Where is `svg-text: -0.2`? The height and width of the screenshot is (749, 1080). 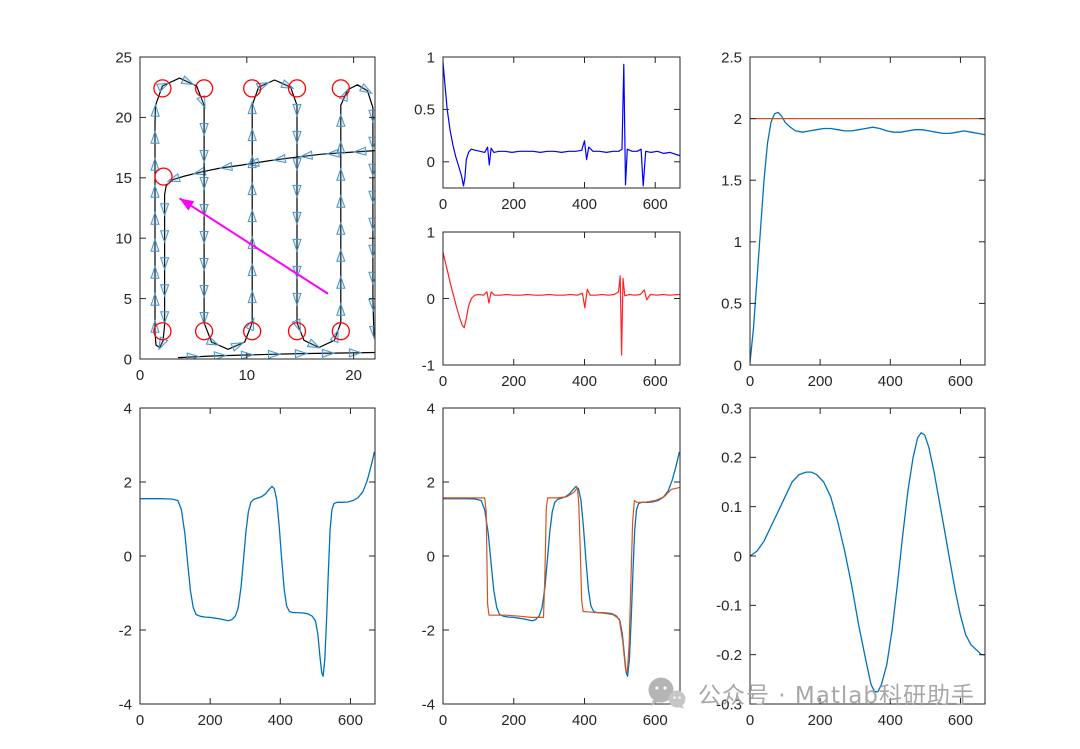
svg-text: -0.2 is located at coordinates (729, 655).